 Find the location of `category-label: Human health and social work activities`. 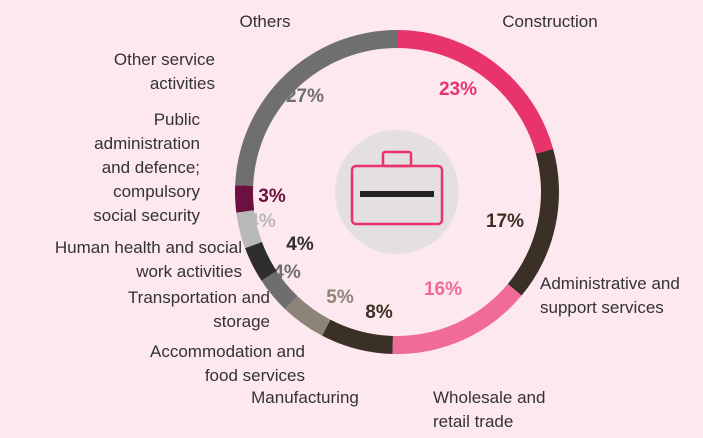

category-label: Human health and social work activities is located at coordinates (148, 259).